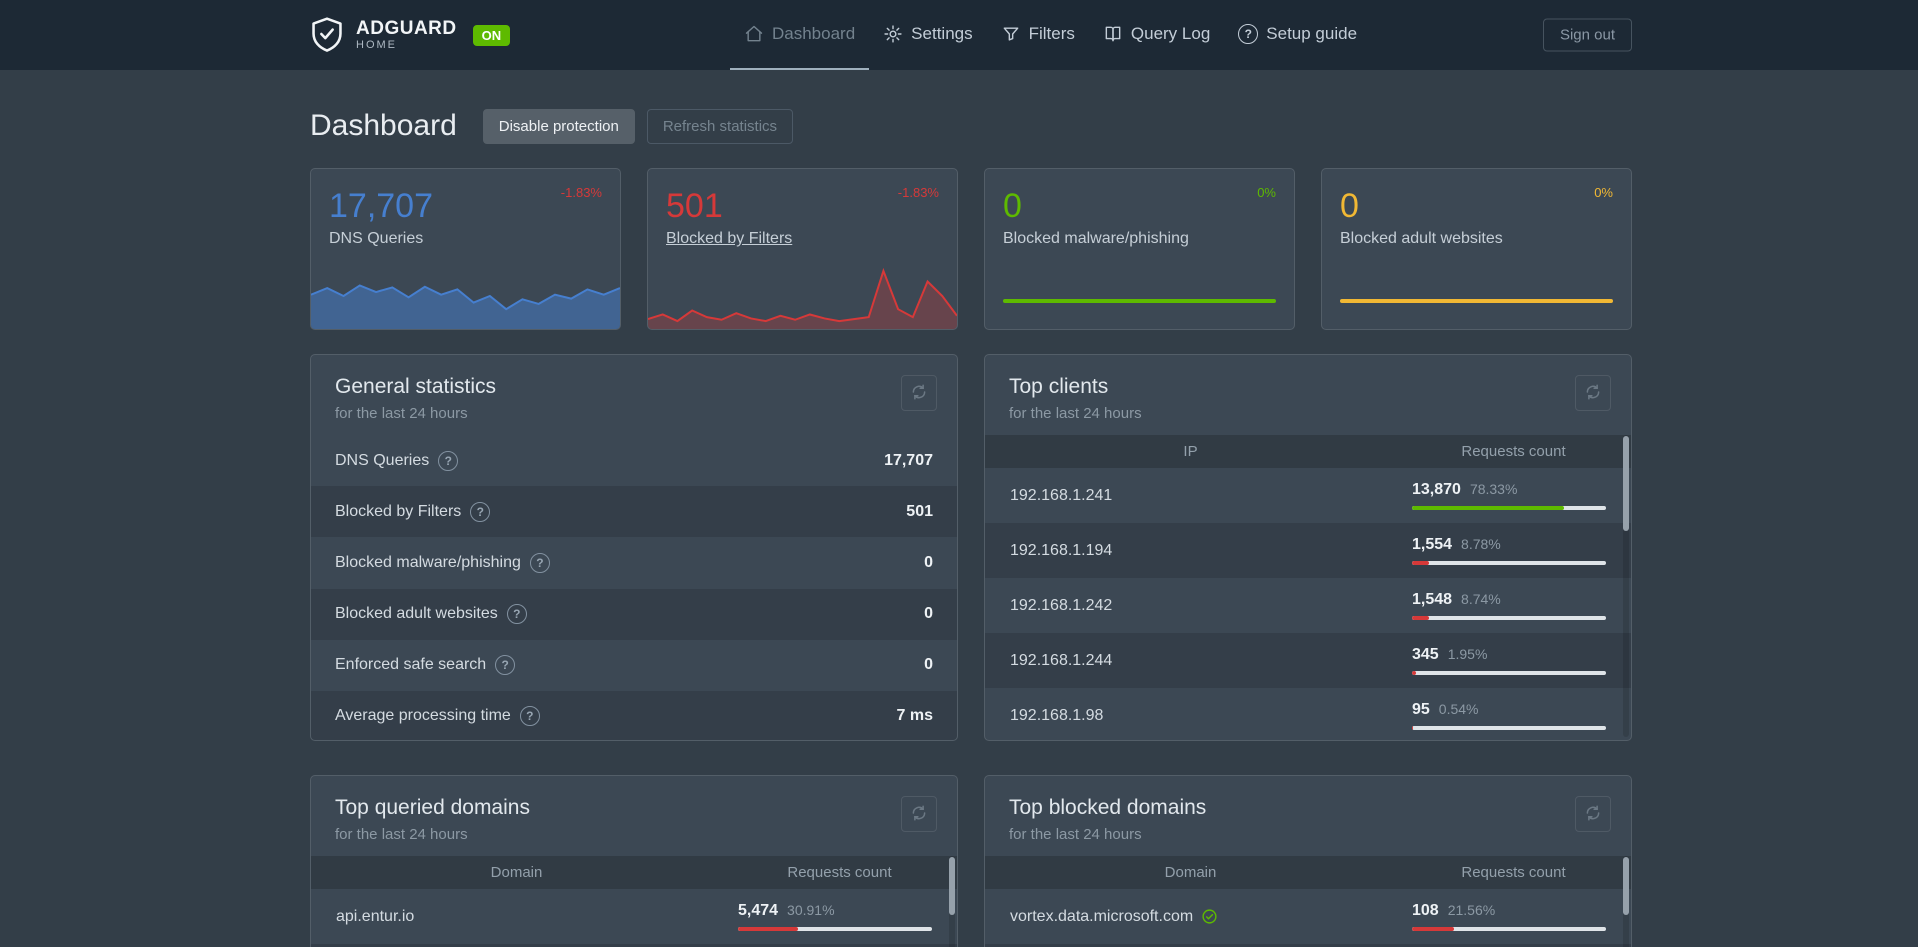 This screenshot has width=1918, height=947. What do you see at coordinates (1038, 35) in the screenshot?
I see `nav-item-filters: Filters` at bounding box center [1038, 35].